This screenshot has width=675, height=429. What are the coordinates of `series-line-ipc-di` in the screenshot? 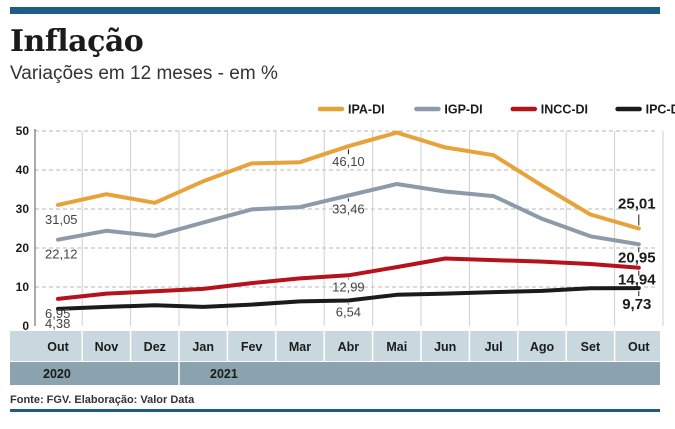 It's located at (348, 298).